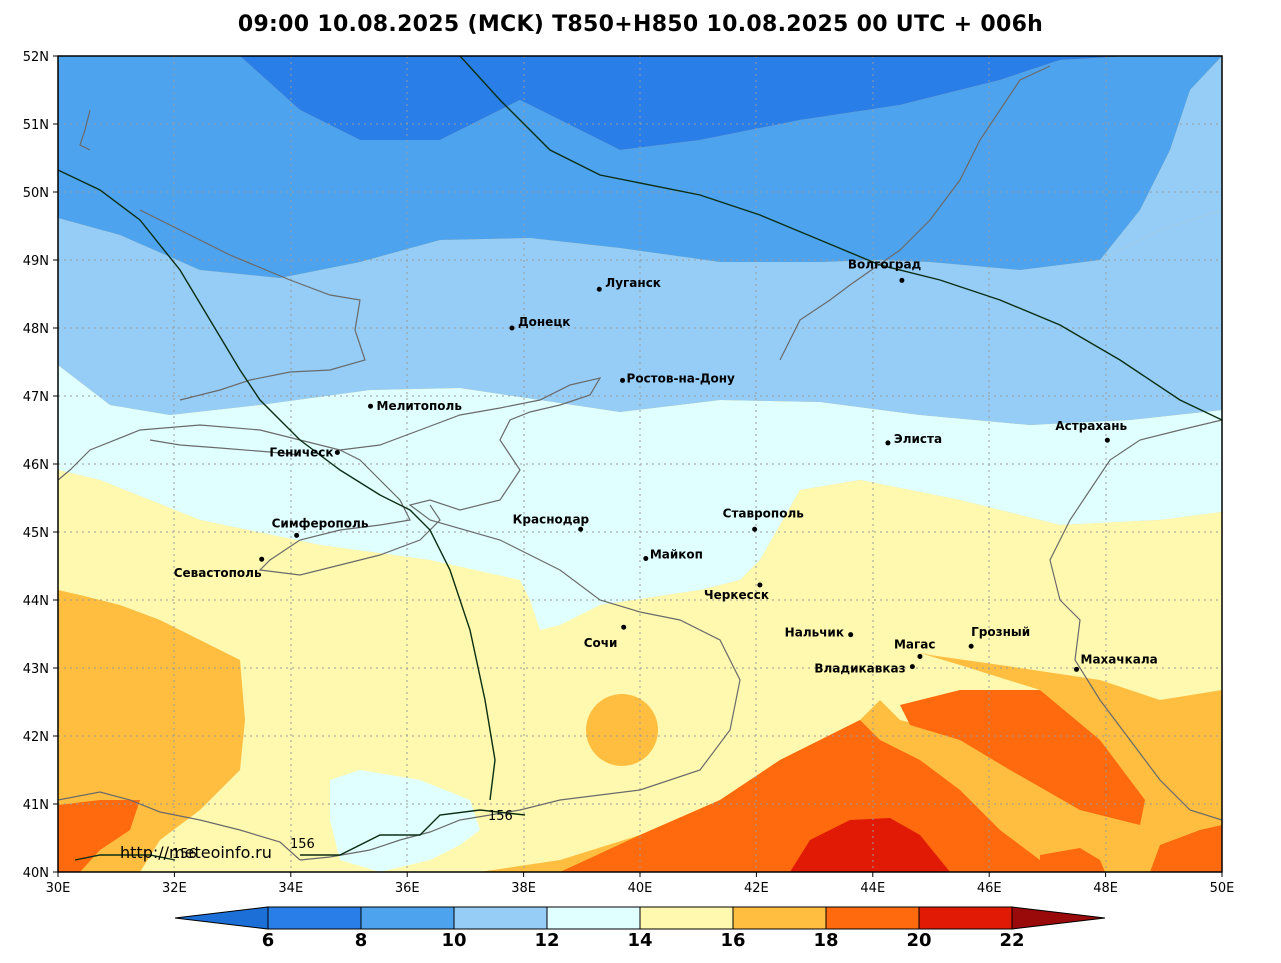 Image resolution: width=1281 pixels, height=963 pixels. I want to click on lon-tick-label: 34E, so click(290, 888).